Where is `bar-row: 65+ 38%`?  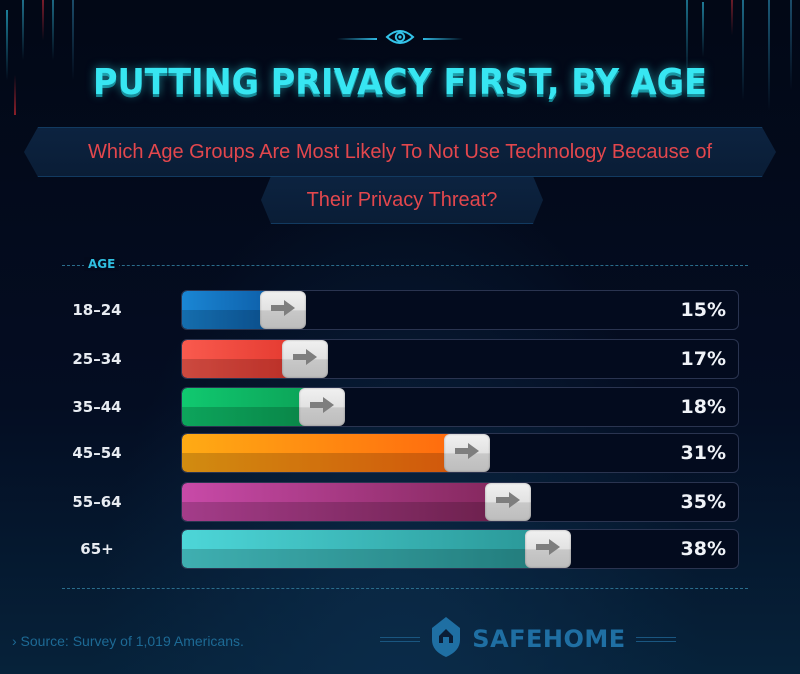
bar-row: 65+ 38% is located at coordinates (400, 549).